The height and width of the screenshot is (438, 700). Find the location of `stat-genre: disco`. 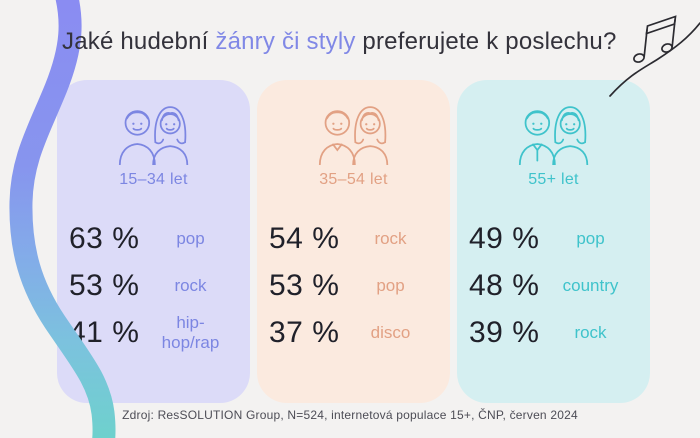

stat-genre: disco is located at coordinates (390, 332).